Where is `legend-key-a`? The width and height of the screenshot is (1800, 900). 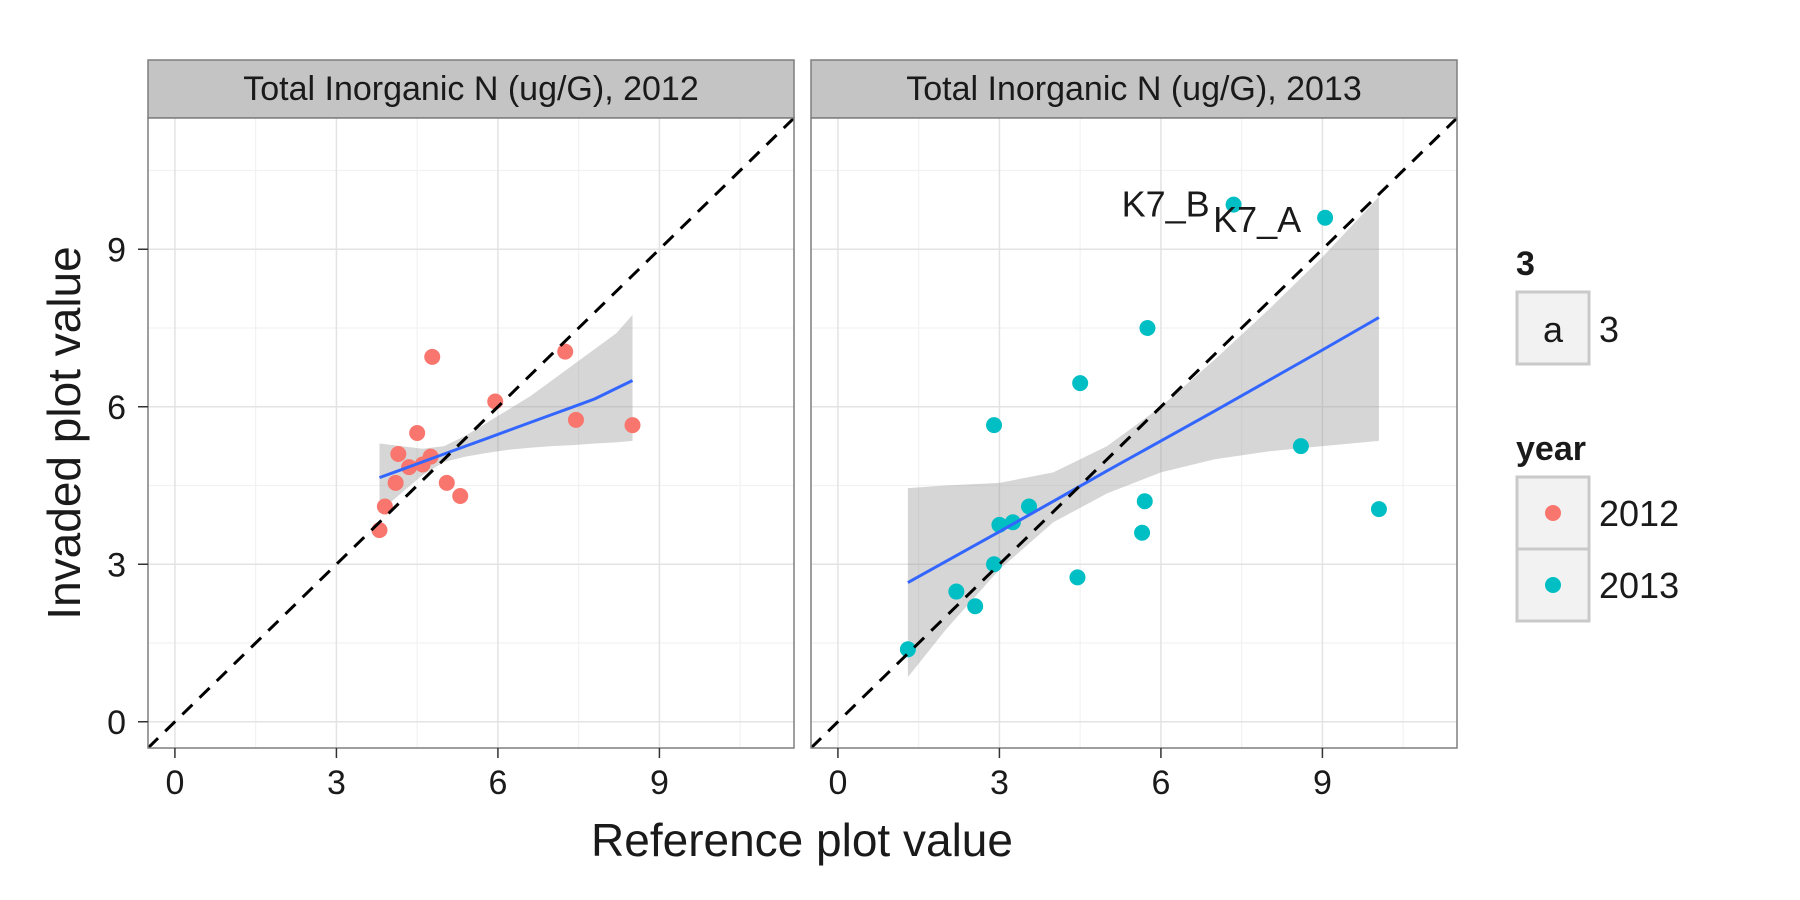
legend-key-a is located at coordinates (1553, 328).